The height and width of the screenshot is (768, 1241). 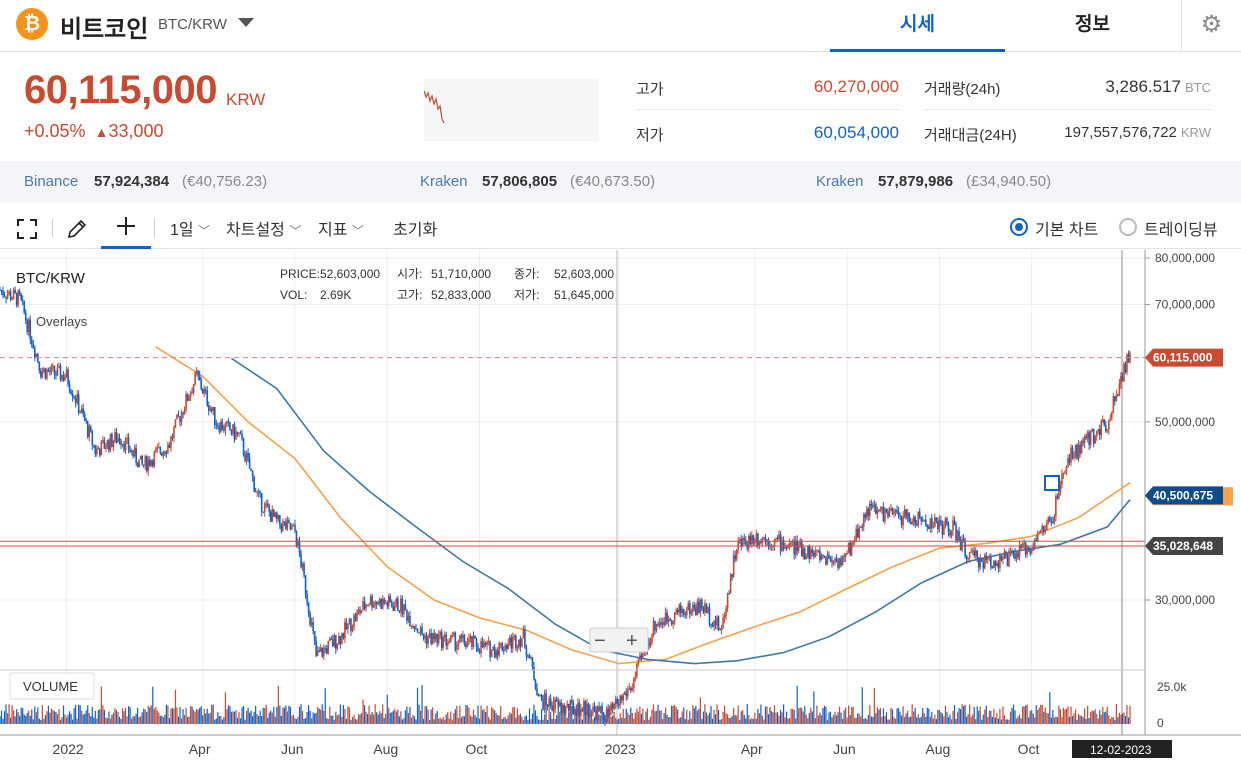 I want to click on fullscreen-icon, so click(x=27, y=229).